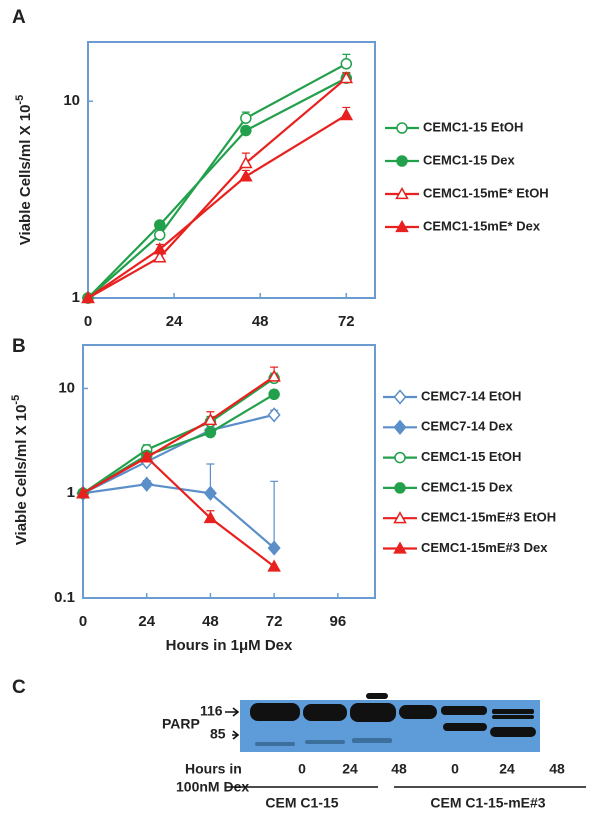 This screenshot has width=600, height=816. What do you see at coordinates (213, 769) in the screenshot?
I see `row-label: Hours in` at bounding box center [213, 769].